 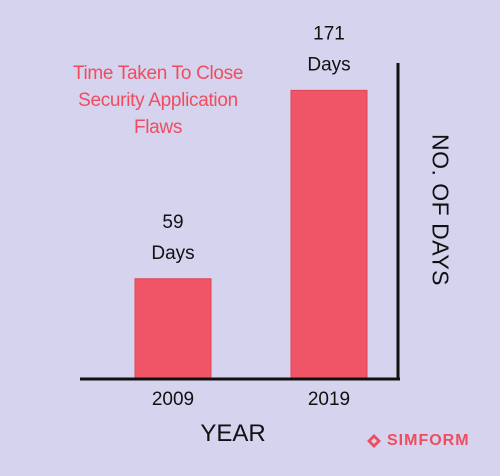 I want to click on x-tick-label-2009: 2009, so click(x=173, y=399).